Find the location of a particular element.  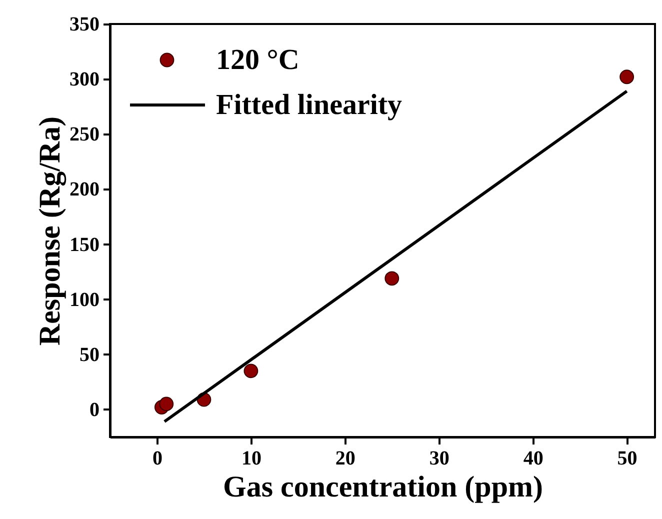

y-tick-label: 150 is located at coordinates (85, 245).